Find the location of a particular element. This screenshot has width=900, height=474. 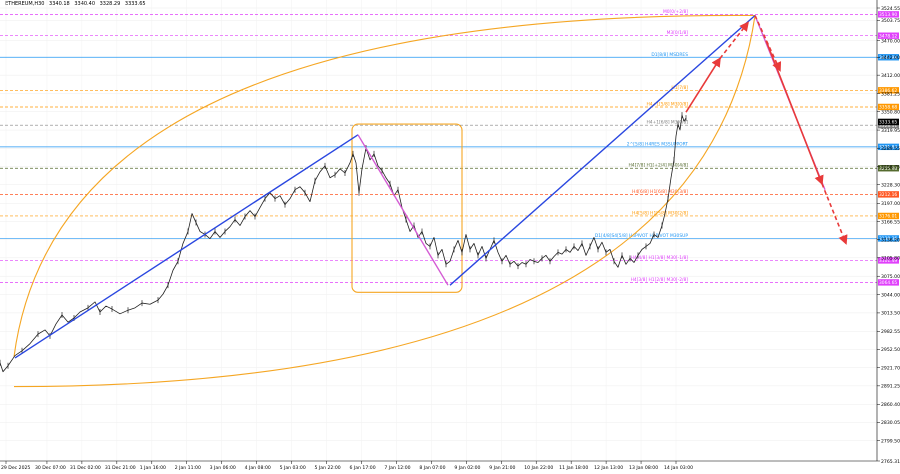

header-value-2: 3340.40 is located at coordinates (85, 4).